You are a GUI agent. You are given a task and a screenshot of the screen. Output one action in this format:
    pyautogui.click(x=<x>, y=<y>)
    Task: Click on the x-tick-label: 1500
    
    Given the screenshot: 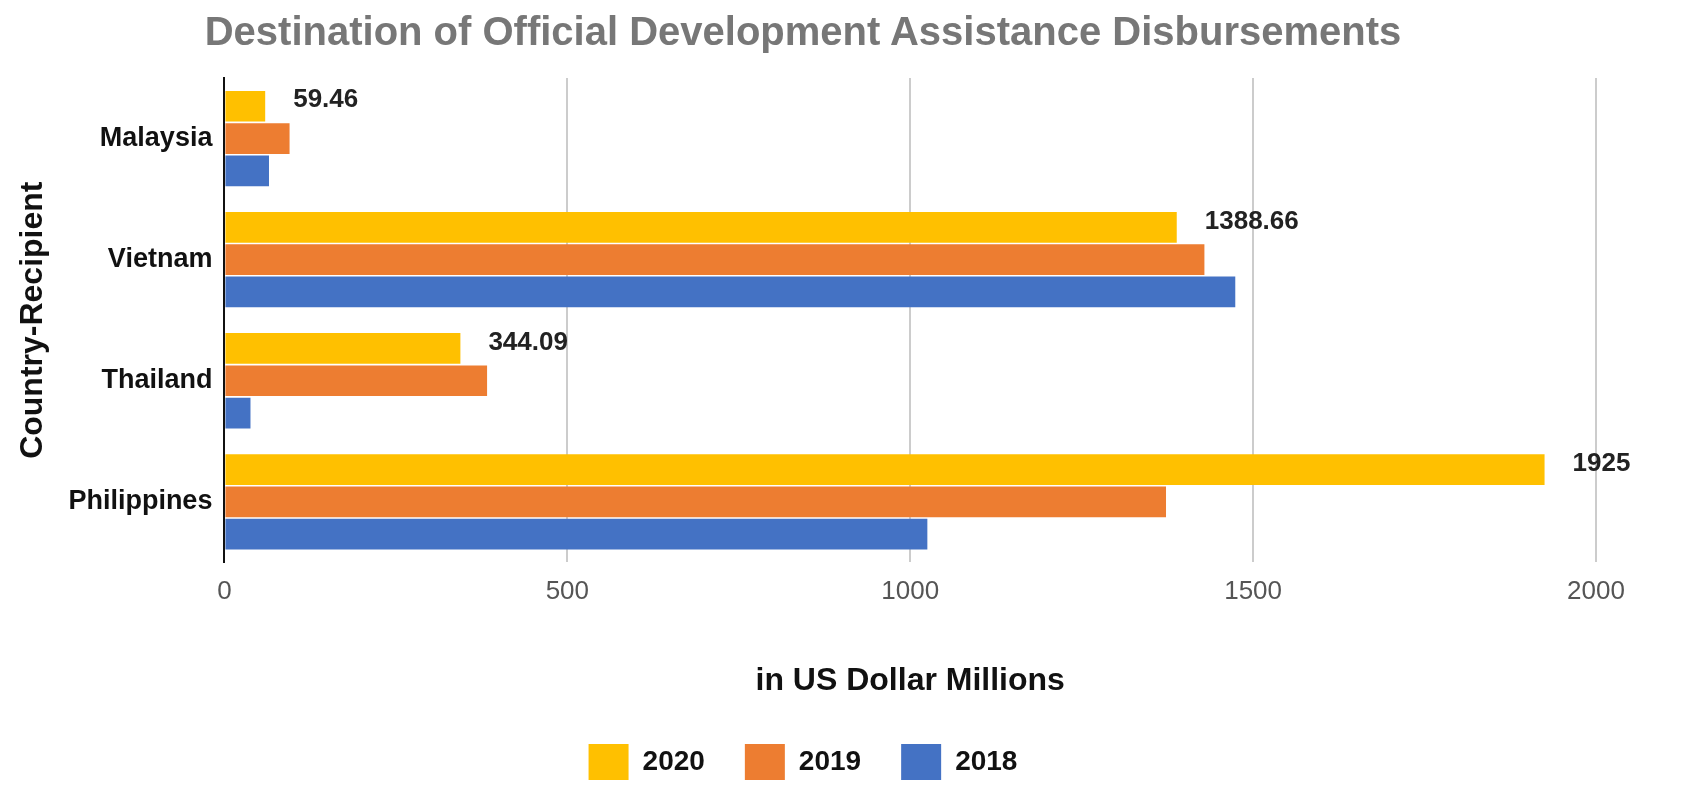 What is the action you would take?
    pyautogui.click(x=1253, y=590)
    